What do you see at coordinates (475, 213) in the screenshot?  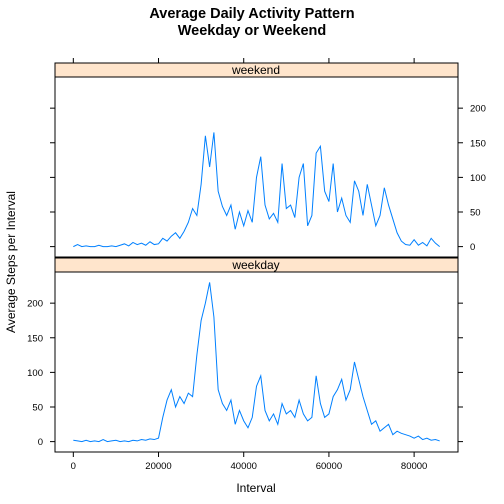 I see `weekend-y-tick-label: 50` at bounding box center [475, 213].